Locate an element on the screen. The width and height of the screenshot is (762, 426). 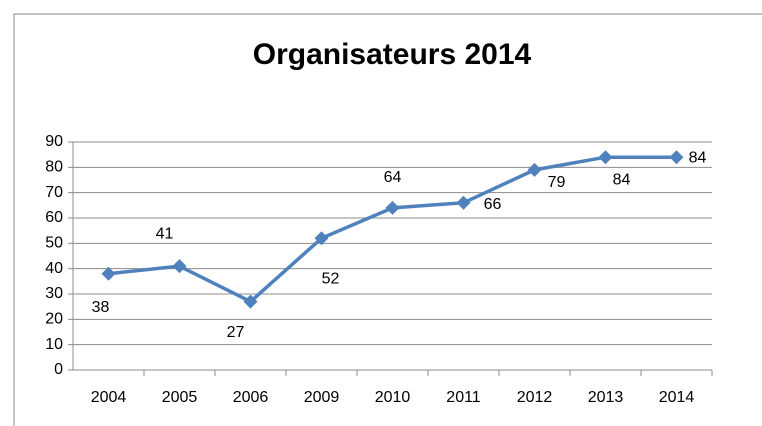
data-label: 64 is located at coordinates (393, 177).